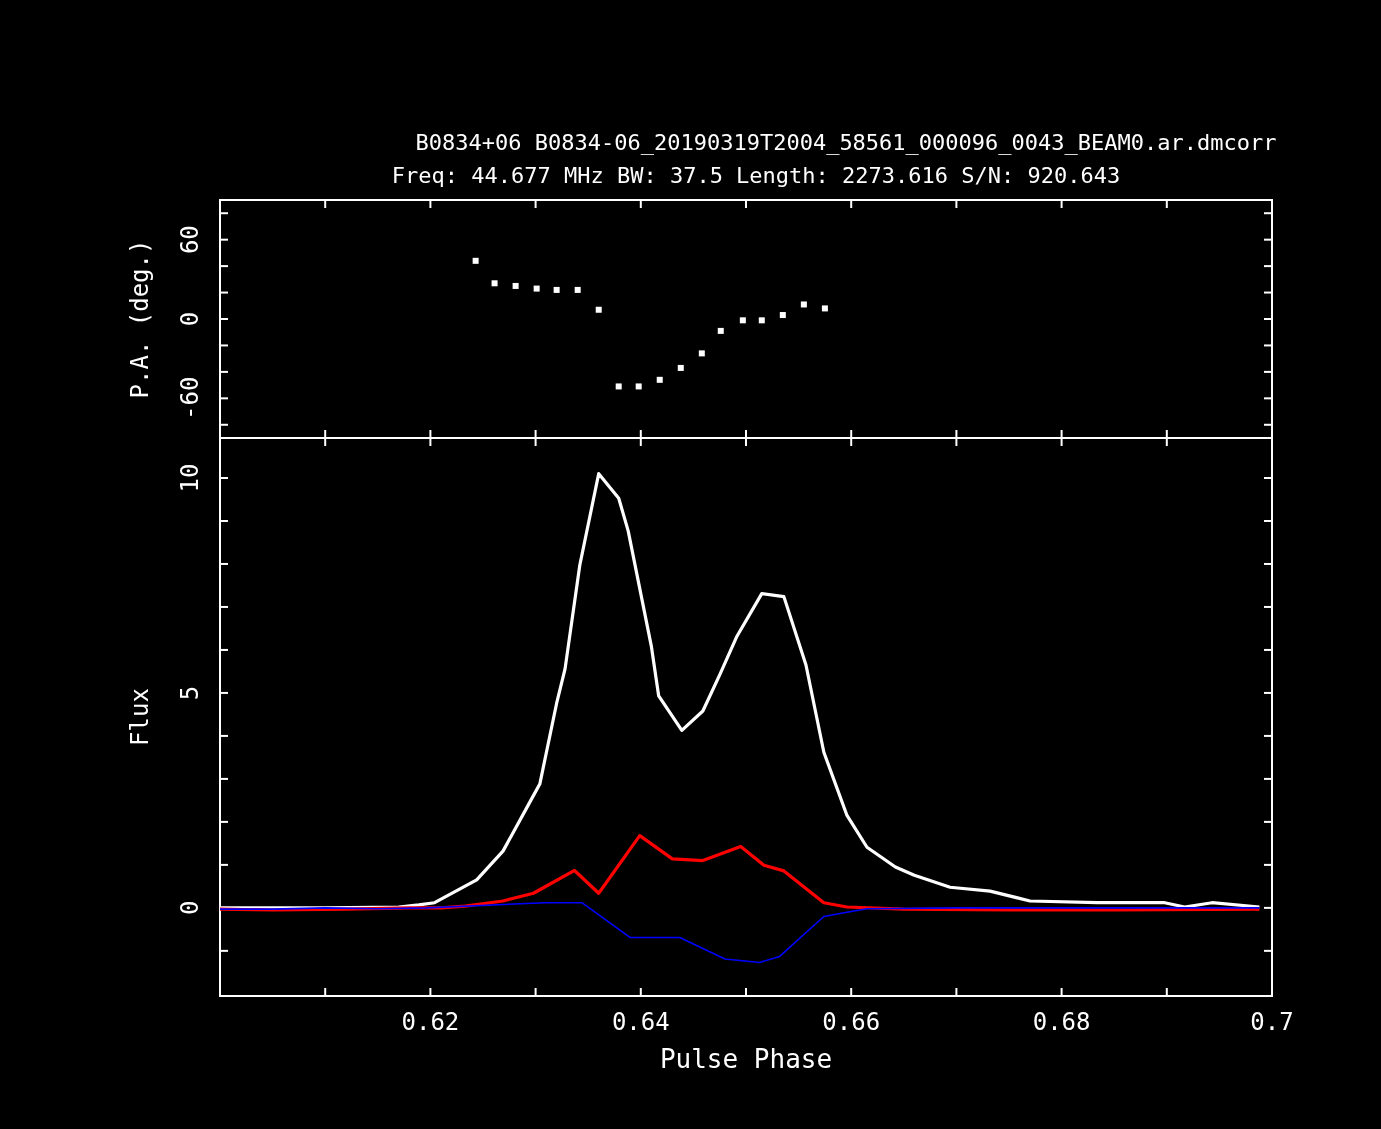  I want to click on y-axis-title: Flux, so click(140, 717).